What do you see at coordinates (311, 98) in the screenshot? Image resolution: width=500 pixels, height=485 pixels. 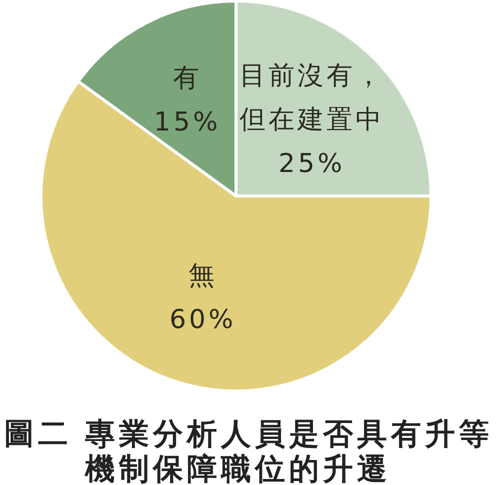 I see `slice-label: 目前沒有，但在建置中` at bounding box center [311, 98].